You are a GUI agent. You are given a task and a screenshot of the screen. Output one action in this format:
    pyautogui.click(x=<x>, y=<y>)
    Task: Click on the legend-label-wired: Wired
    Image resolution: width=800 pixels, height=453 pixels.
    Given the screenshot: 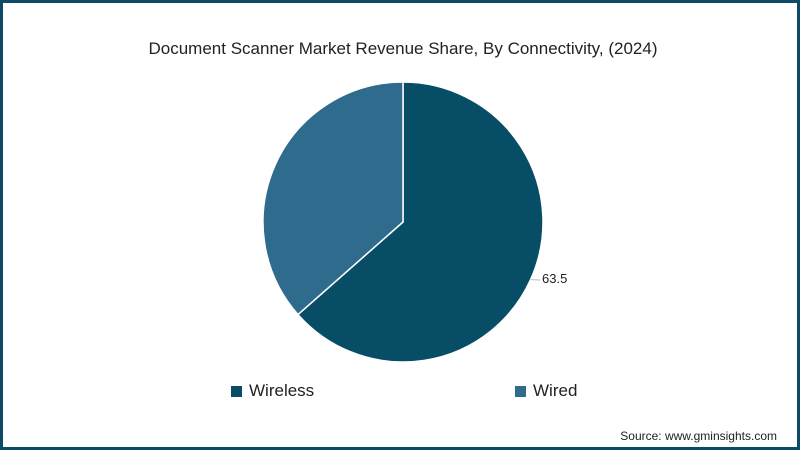 What is the action you would take?
    pyautogui.click(x=555, y=391)
    